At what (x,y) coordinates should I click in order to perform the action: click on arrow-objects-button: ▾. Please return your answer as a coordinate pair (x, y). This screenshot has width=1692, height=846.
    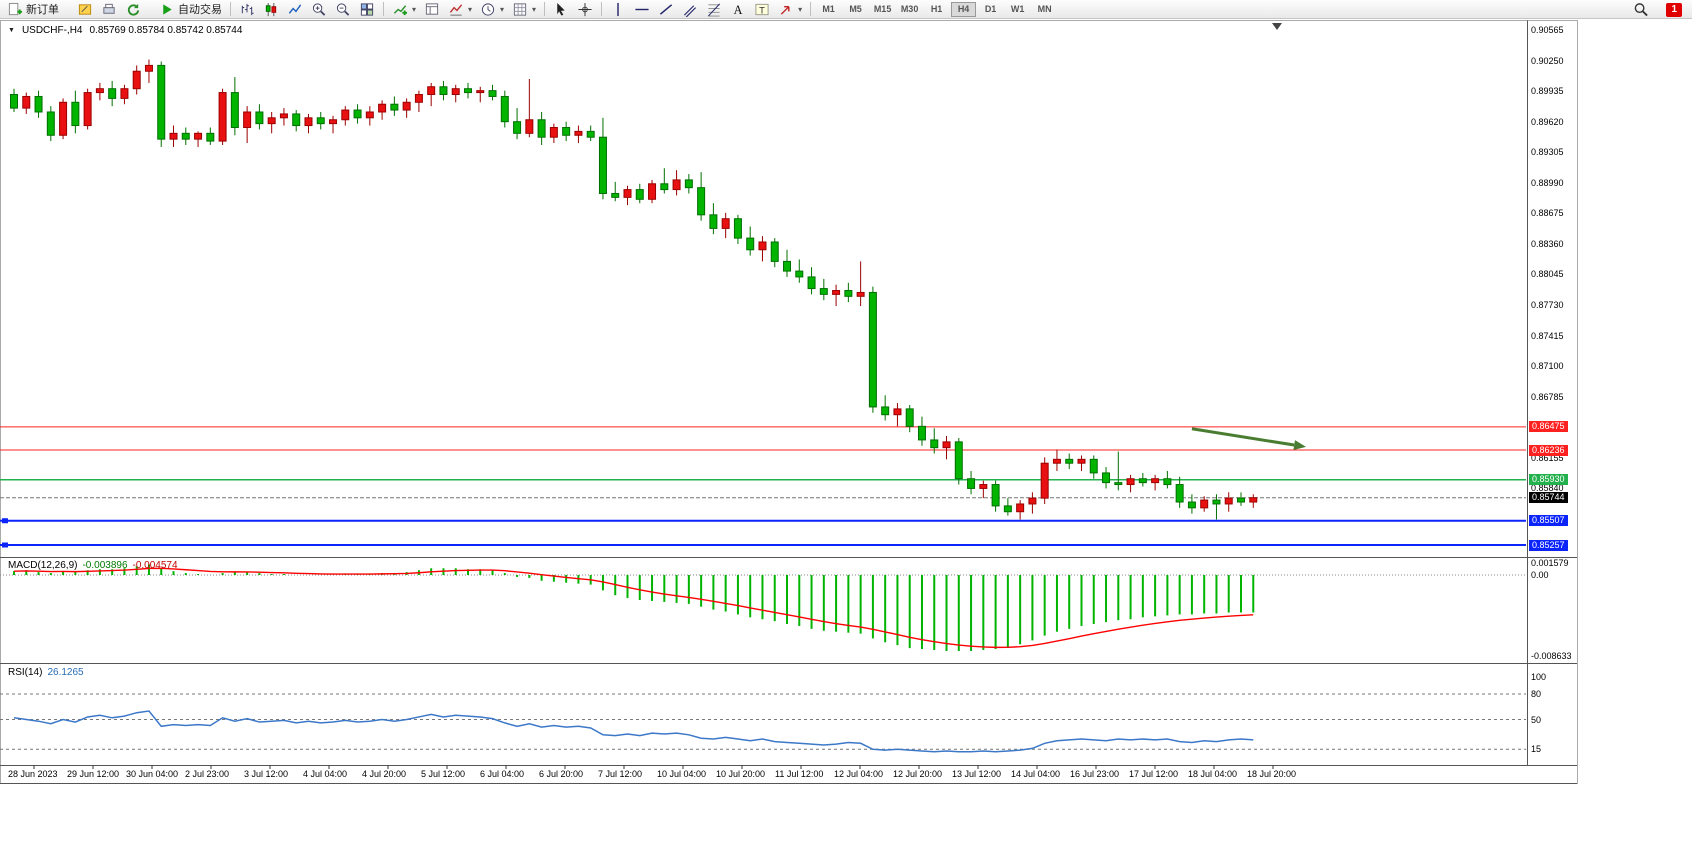
    Looking at the image, I should click on (790, 9).